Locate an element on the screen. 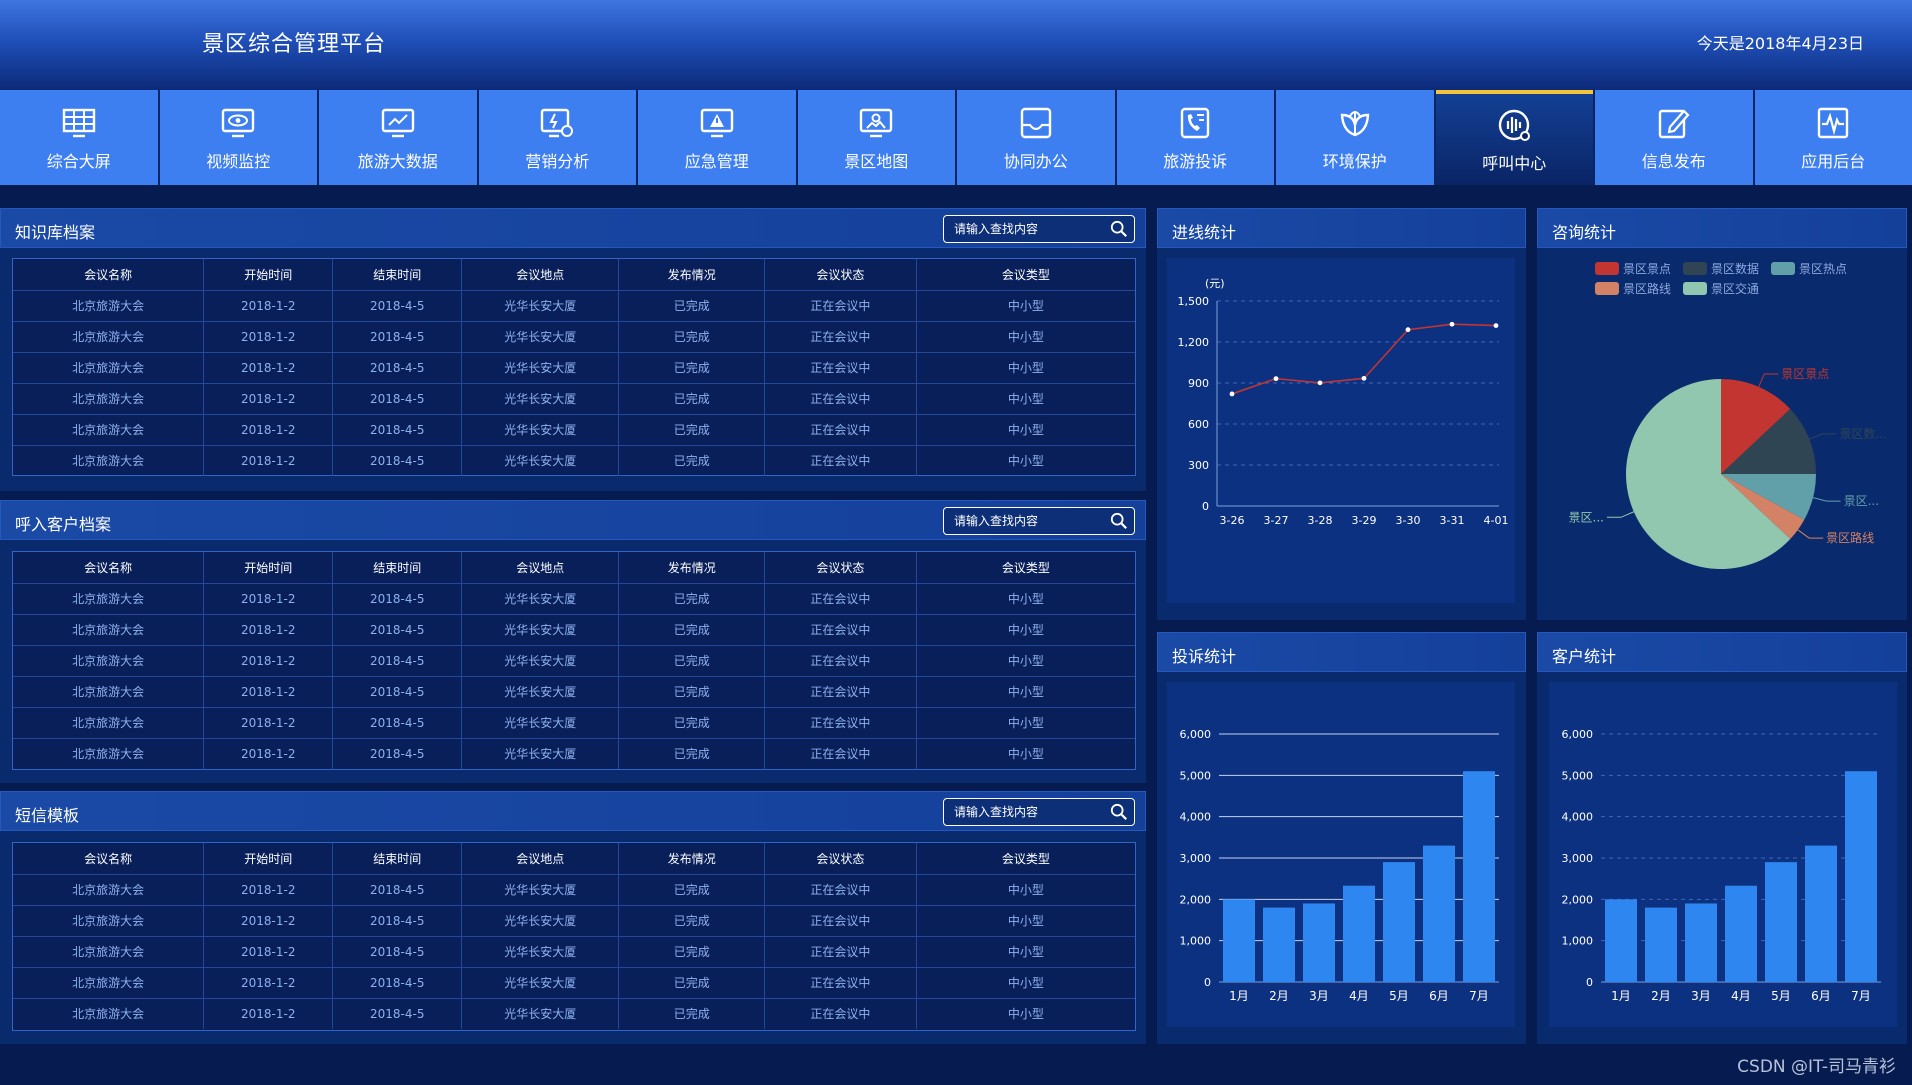 This screenshot has height=1085, width=1912. y-tick-label: 3,000 is located at coordinates (1578, 858).